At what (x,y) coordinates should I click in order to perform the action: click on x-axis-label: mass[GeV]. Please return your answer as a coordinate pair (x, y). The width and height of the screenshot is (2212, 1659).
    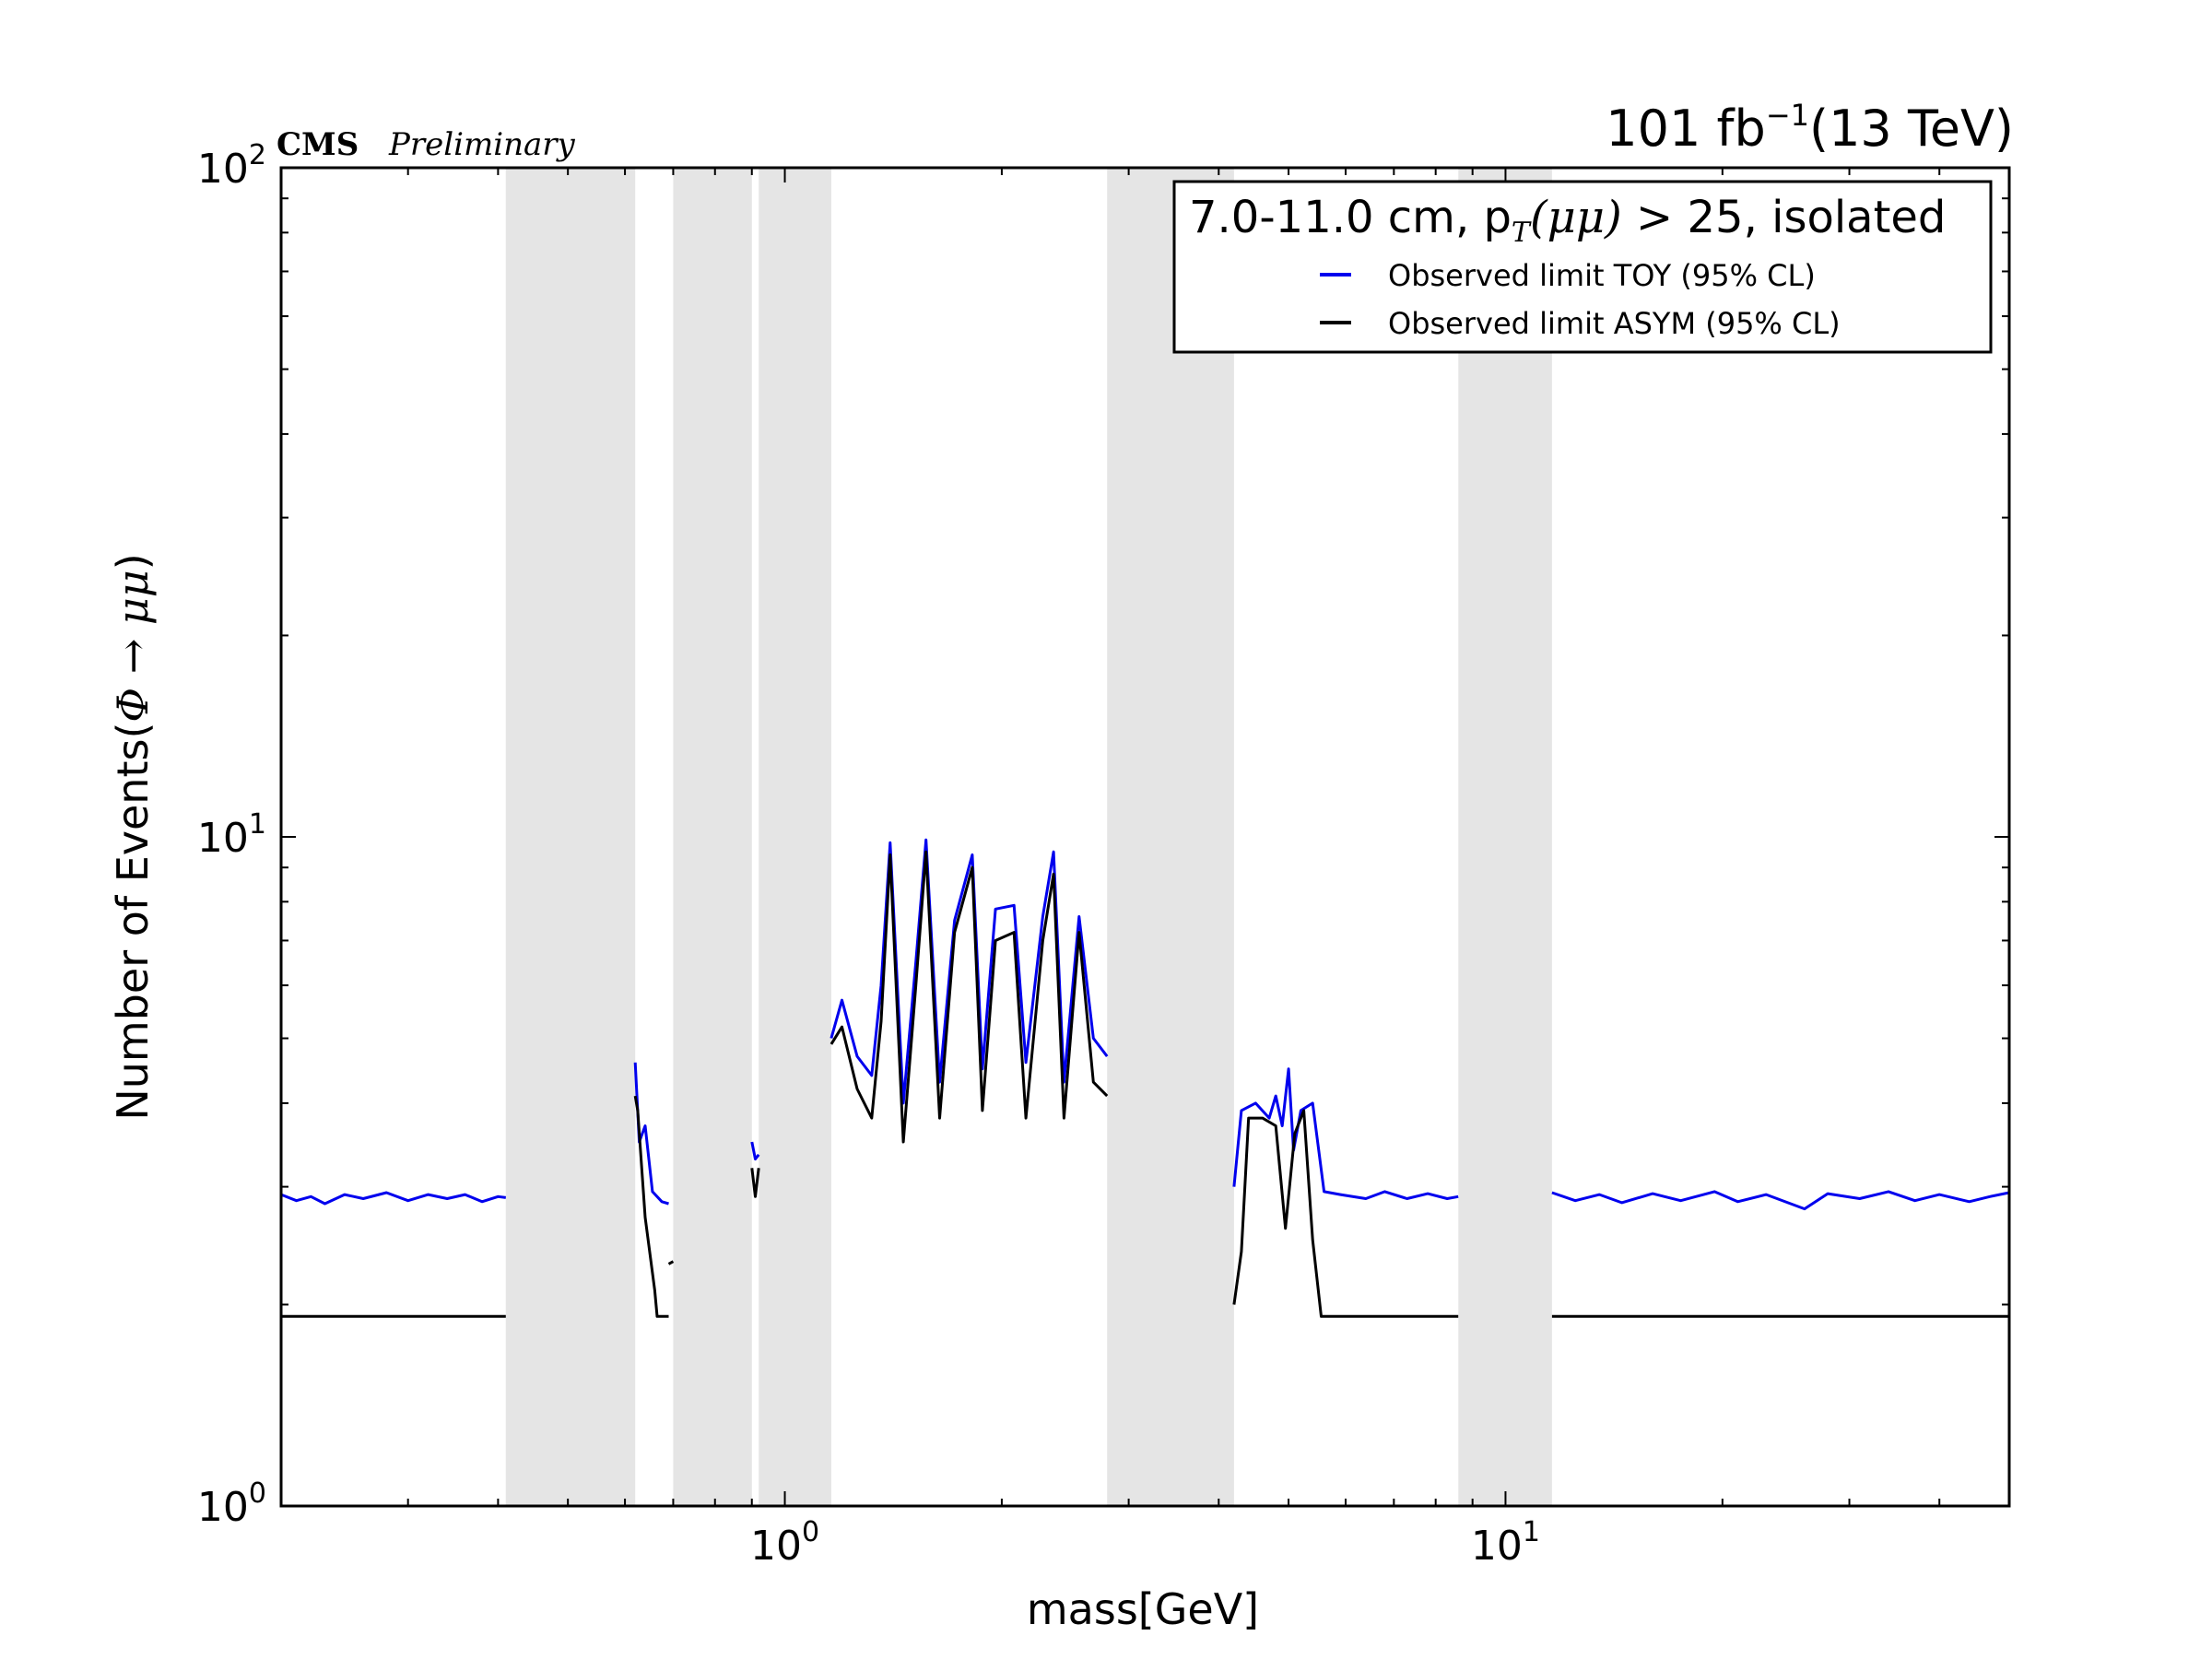
    Looking at the image, I should click on (1143, 1609).